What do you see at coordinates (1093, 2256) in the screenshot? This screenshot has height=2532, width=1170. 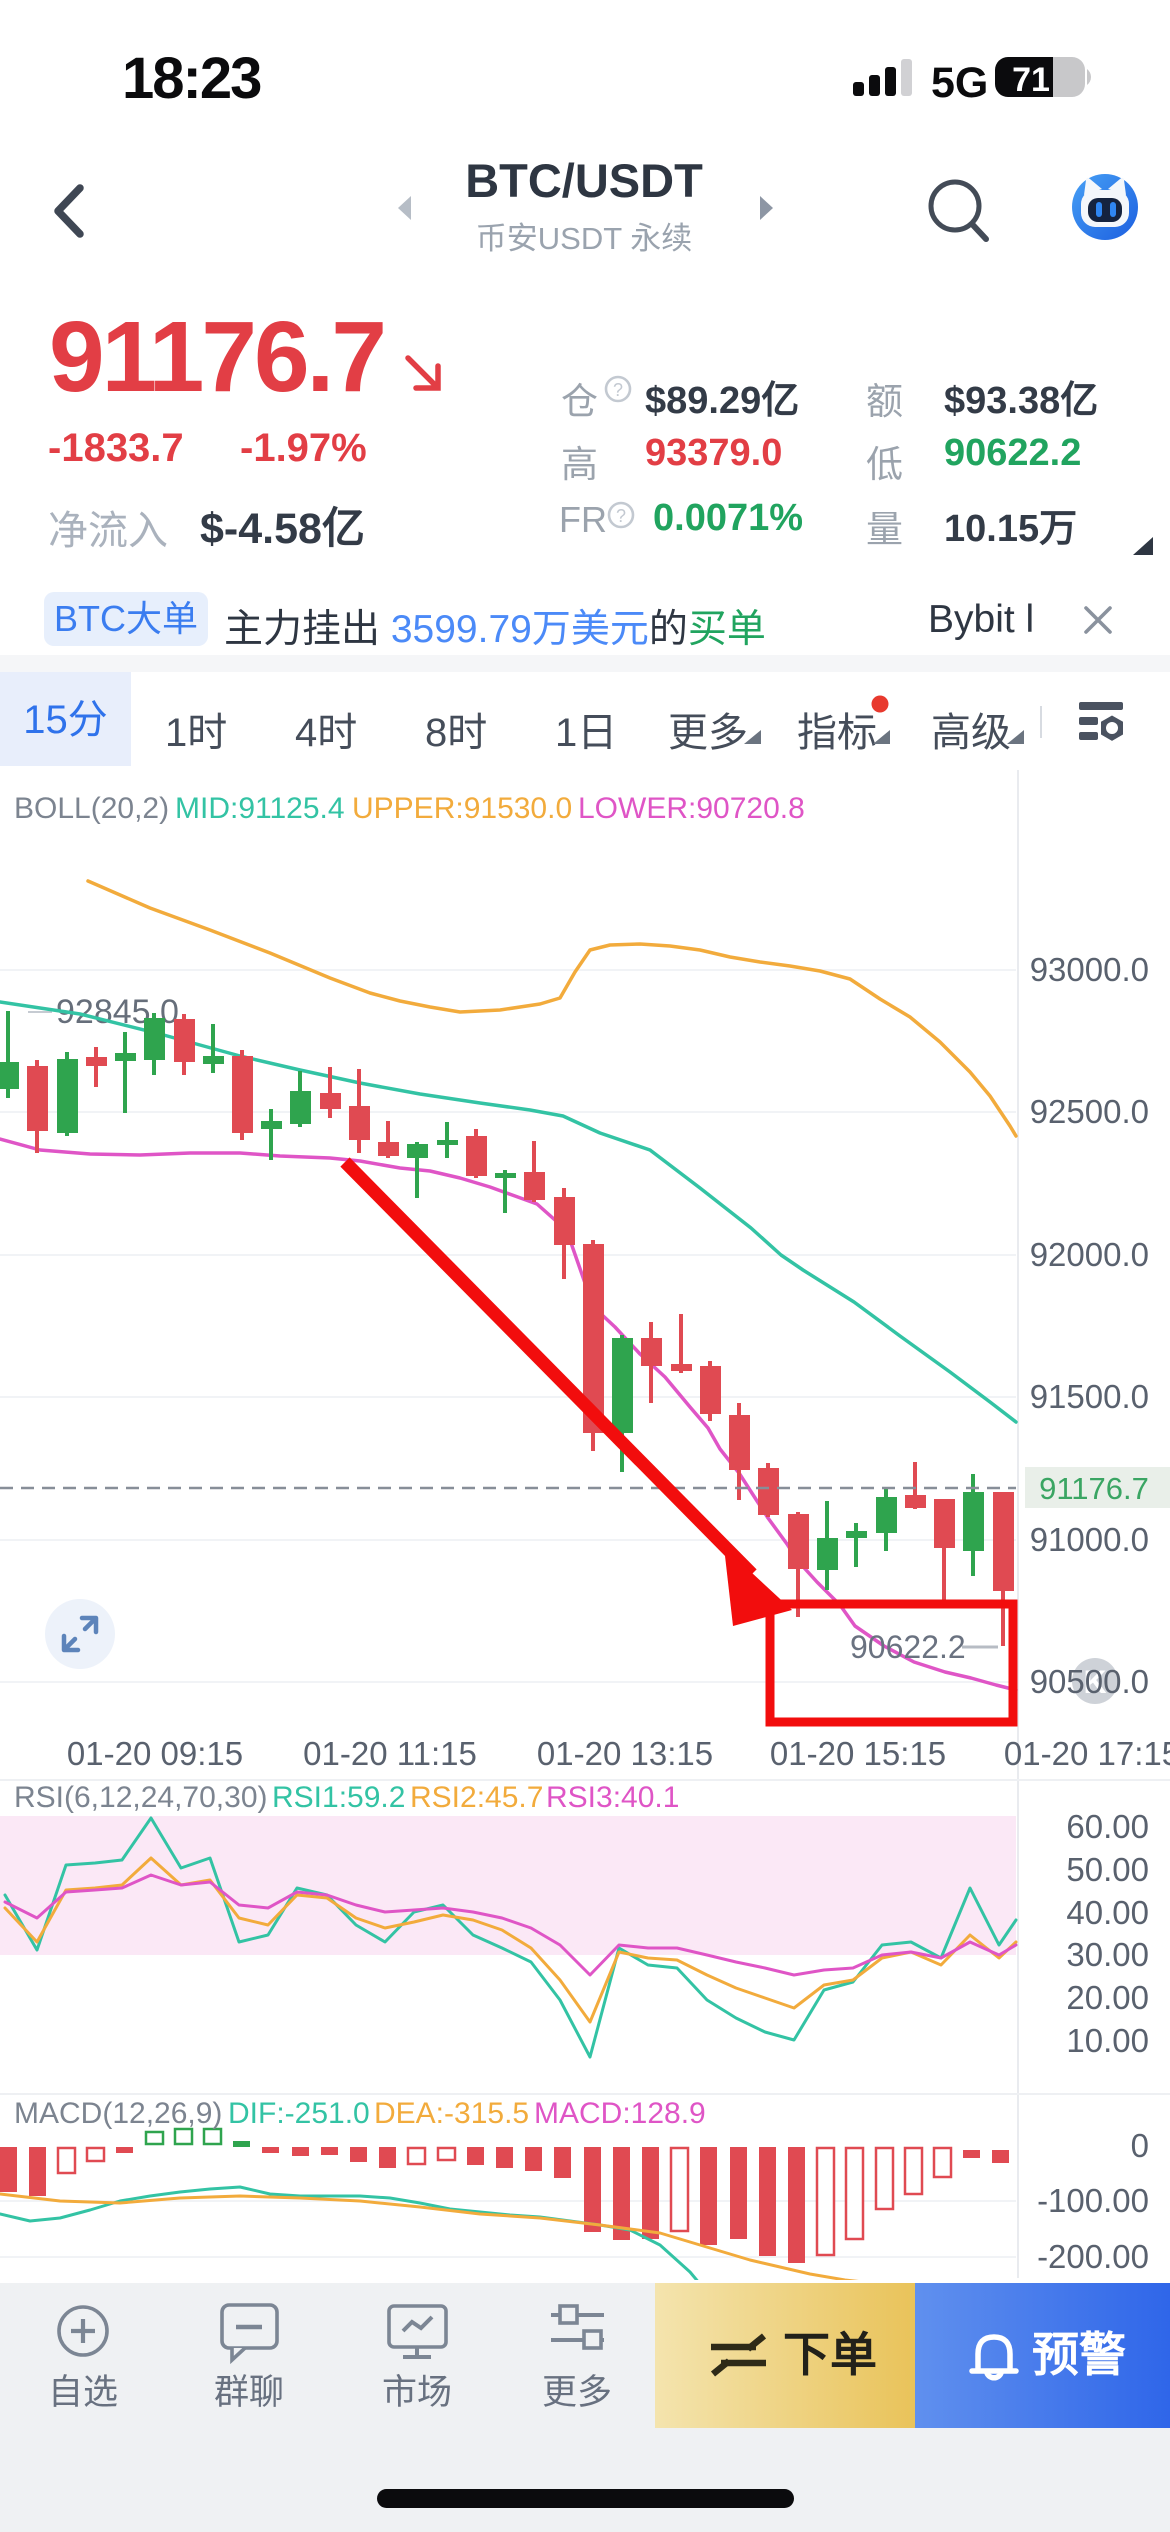 I see `svg-text: -200.00` at bounding box center [1093, 2256].